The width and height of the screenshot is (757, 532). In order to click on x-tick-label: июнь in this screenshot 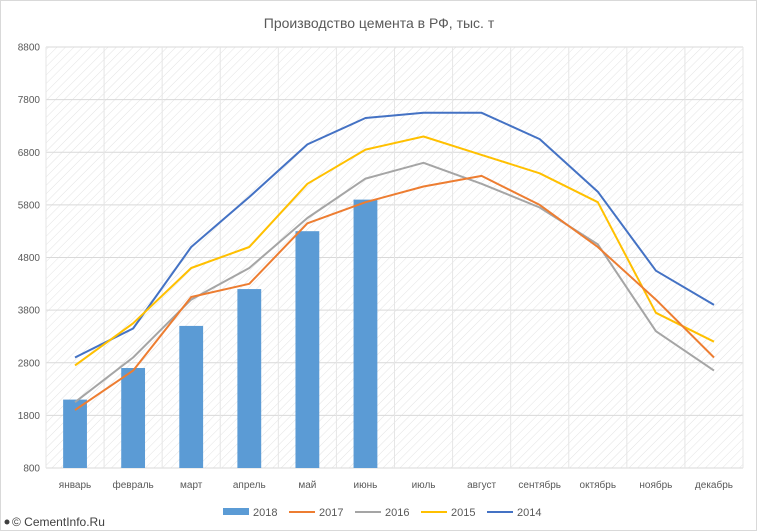, I will do `click(366, 485)`.